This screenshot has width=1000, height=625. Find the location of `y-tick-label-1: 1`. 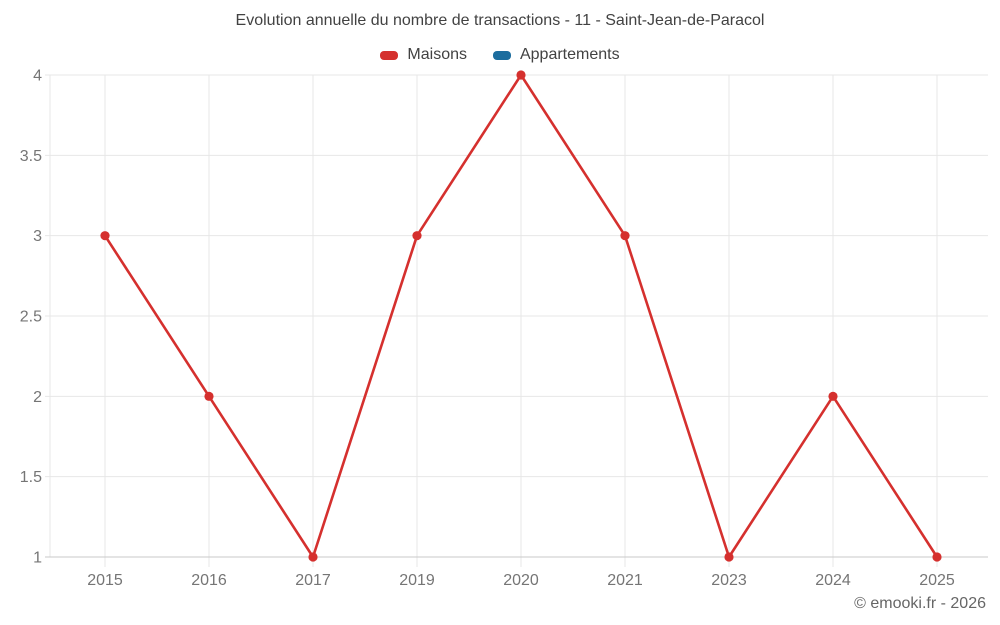

y-tick-label-1: 1 is located at coordinates (37, 558).